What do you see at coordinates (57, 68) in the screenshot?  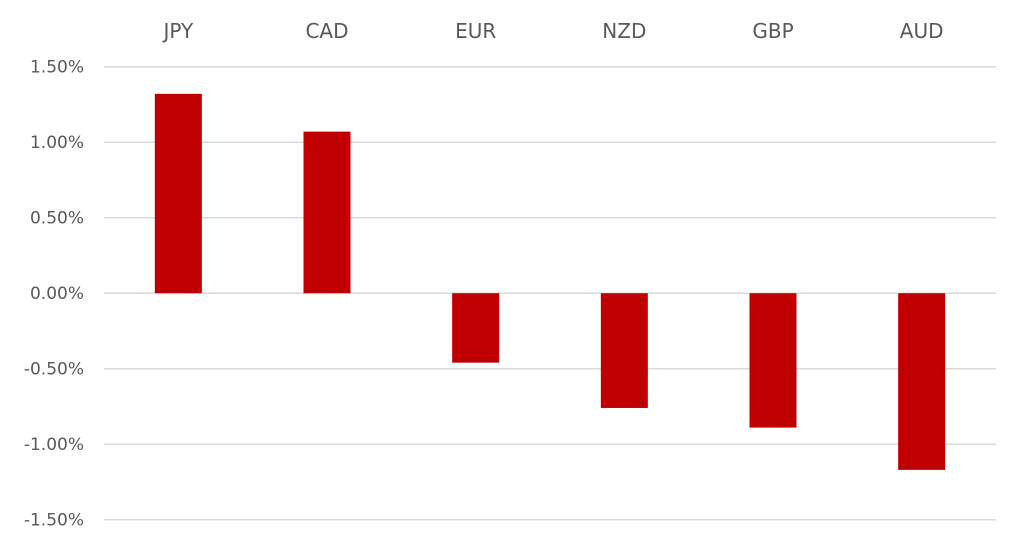 I see `y-tick-label: 1.50%` at bounding box center [57, 68].